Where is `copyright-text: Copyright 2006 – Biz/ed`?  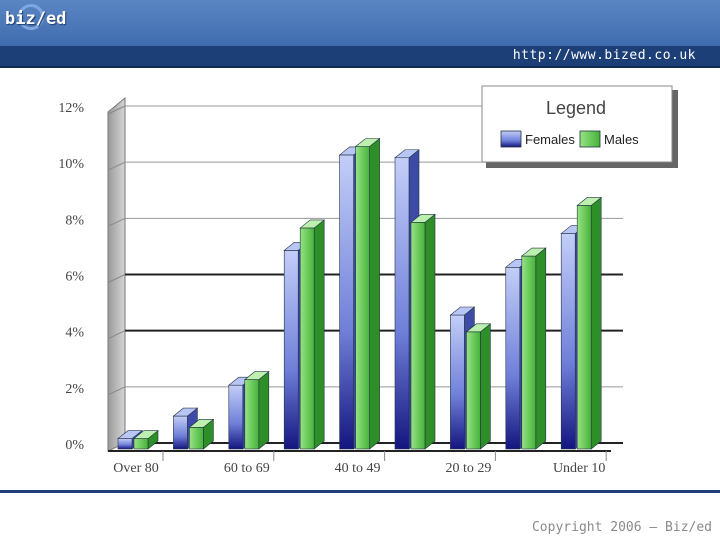
copyright-text: Copyright 2006 – Biz/ed is located at coordinates (621, 527).